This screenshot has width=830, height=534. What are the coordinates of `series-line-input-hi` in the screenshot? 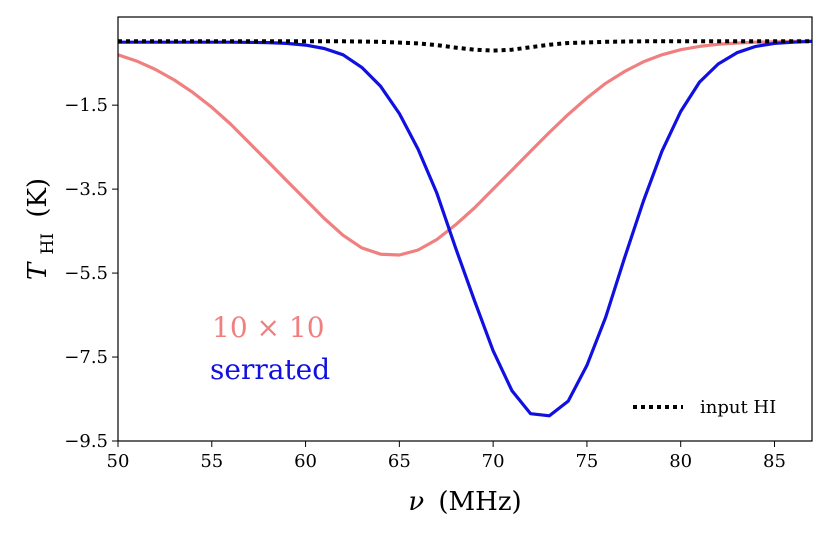 It's located at (465, 46).